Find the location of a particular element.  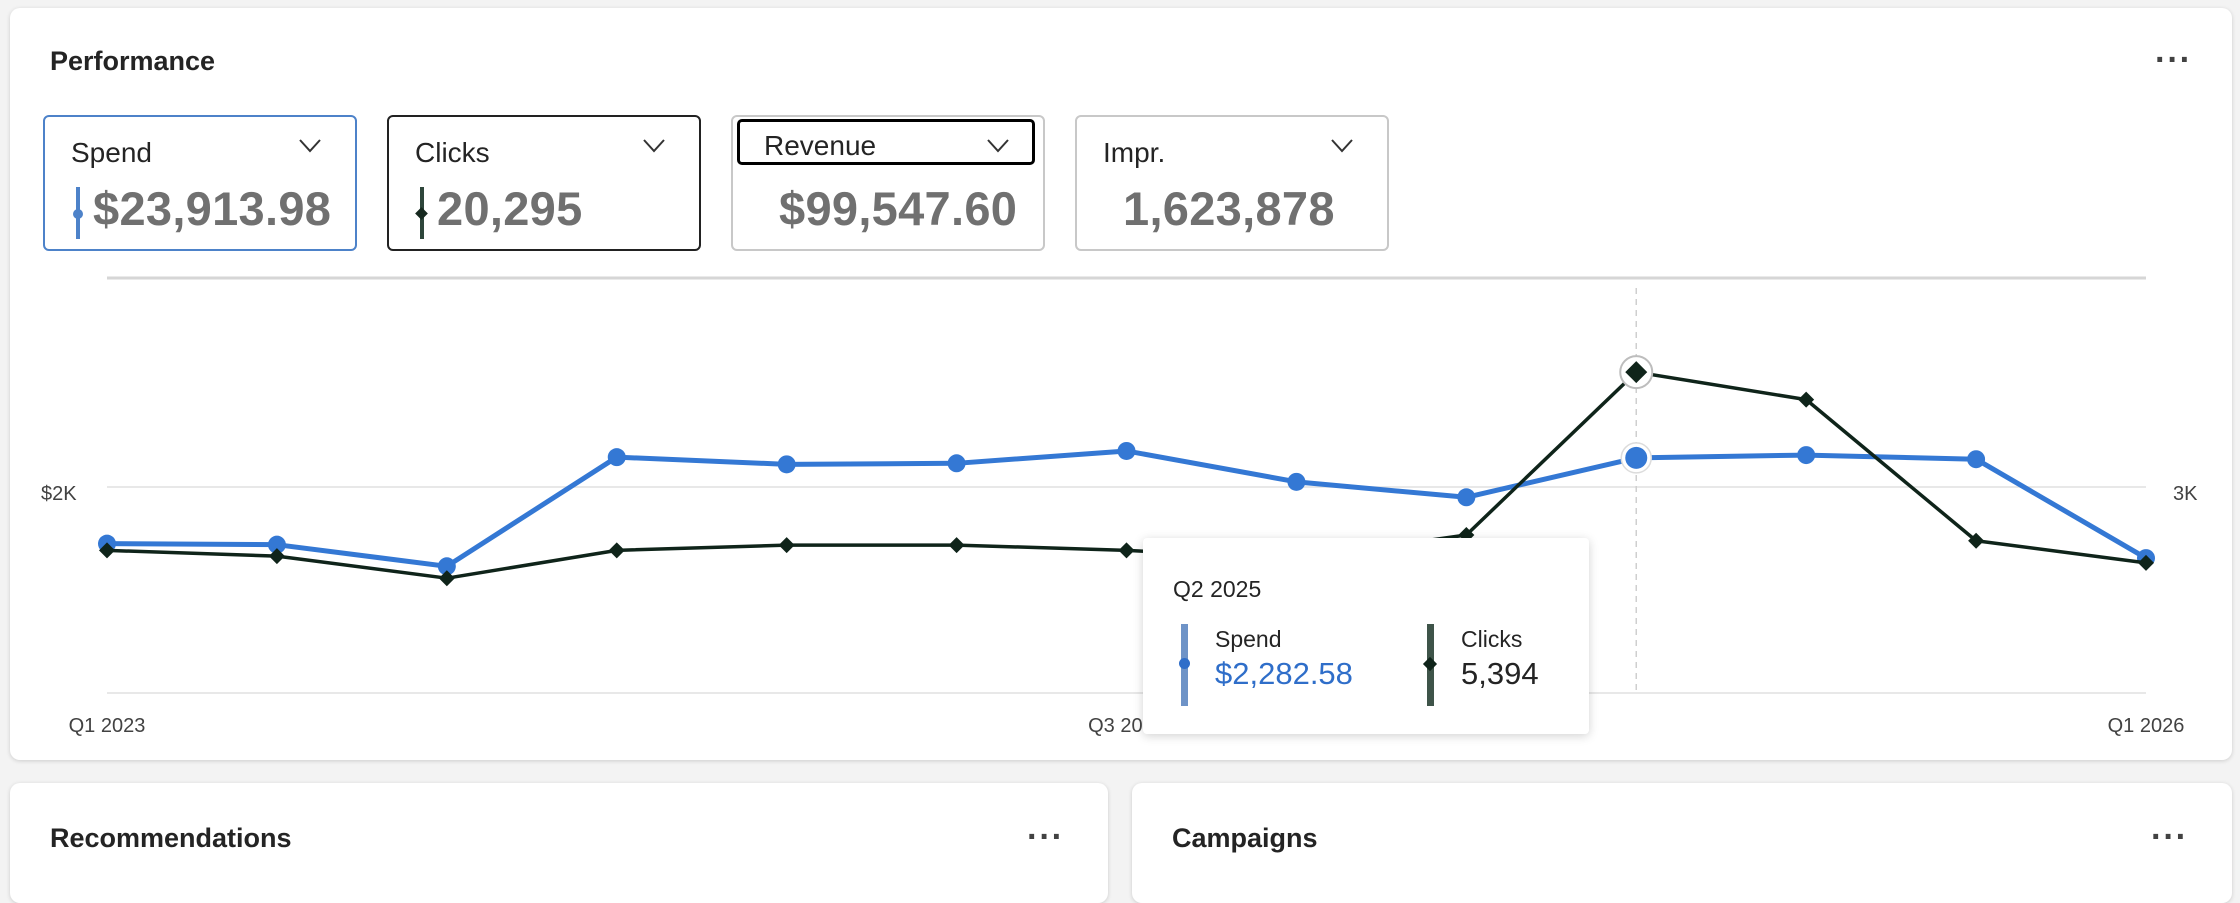

y-left-tick-label: $2K is located at coordinates (59, 494).